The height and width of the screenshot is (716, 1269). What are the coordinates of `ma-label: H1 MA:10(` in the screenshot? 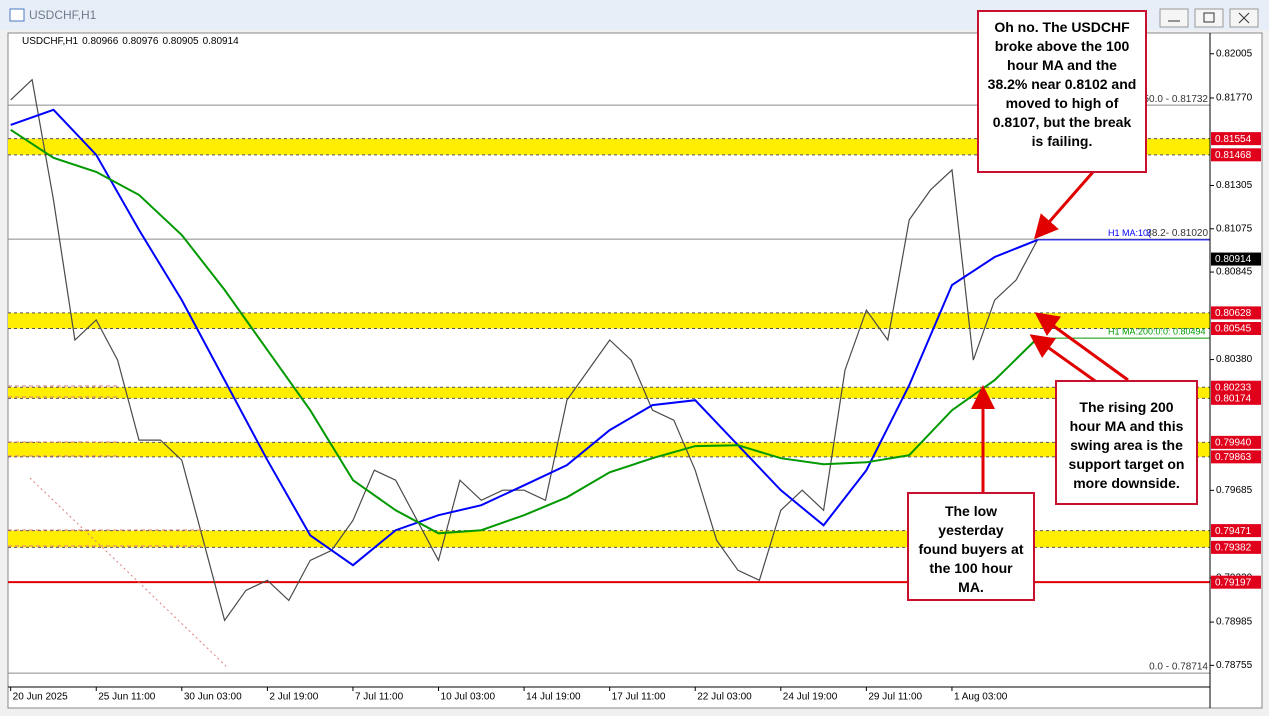 It's located at (1129, 233).